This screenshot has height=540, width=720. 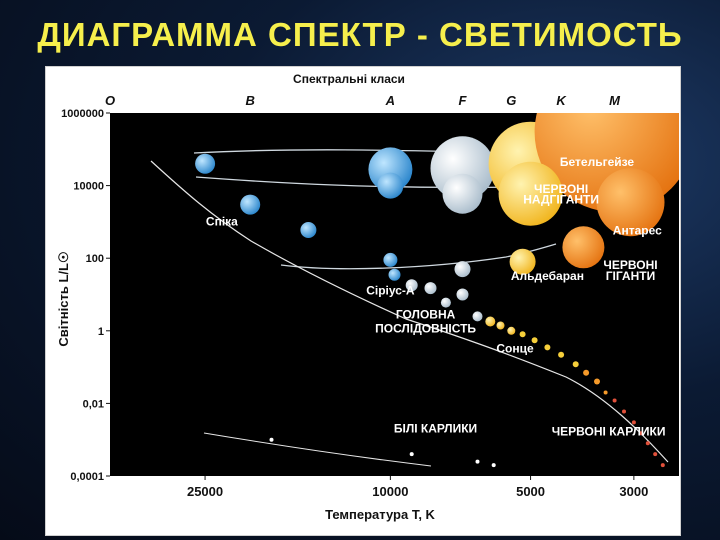 I want to click on star-label-13: ЧЕРВОНІ КАРЛИКИ, so click(x=609, y=432).